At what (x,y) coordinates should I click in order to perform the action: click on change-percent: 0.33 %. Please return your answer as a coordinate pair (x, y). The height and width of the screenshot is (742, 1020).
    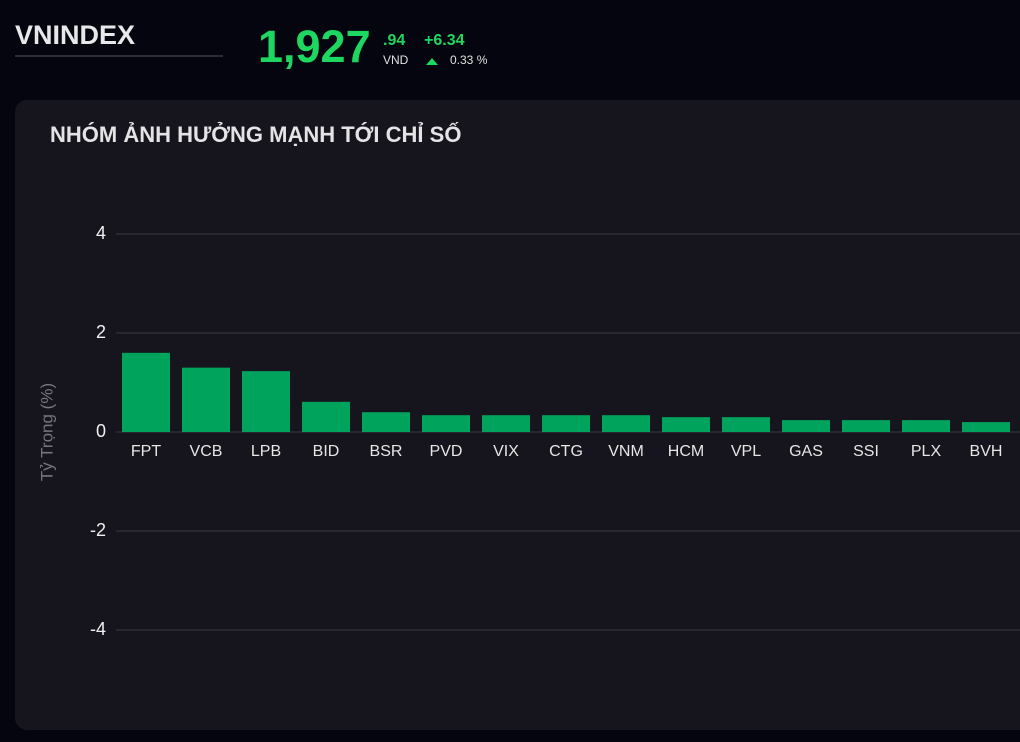
    Looking at the image, I should click on (469, 60).